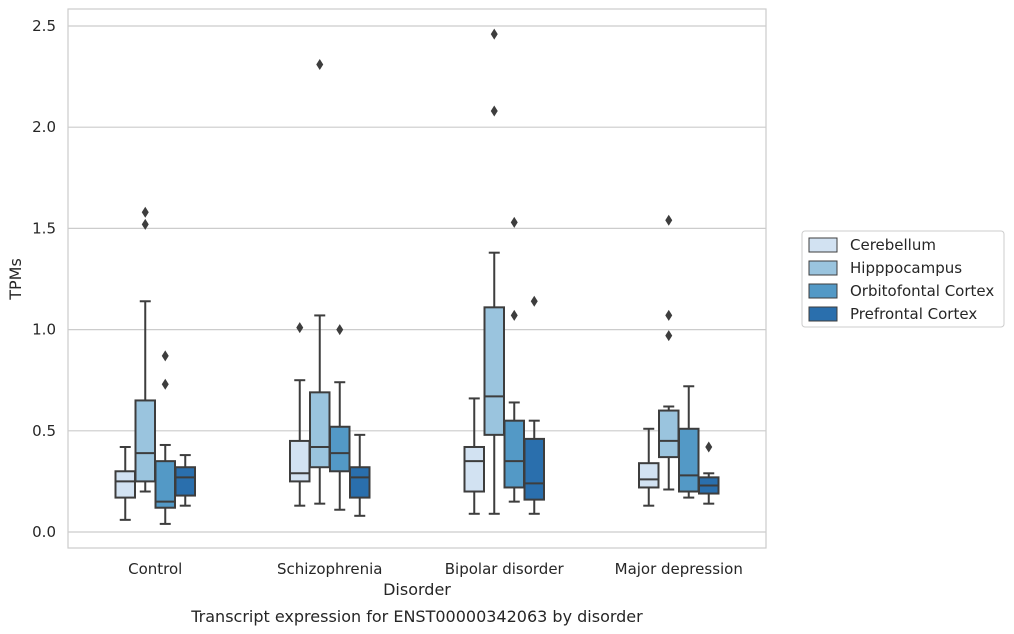 The width and height of the screenshot is (1014, 634). Describe the element at coordinates (44, 532) in the screenshot. I see `y-tick-label: 0.0` at that location.